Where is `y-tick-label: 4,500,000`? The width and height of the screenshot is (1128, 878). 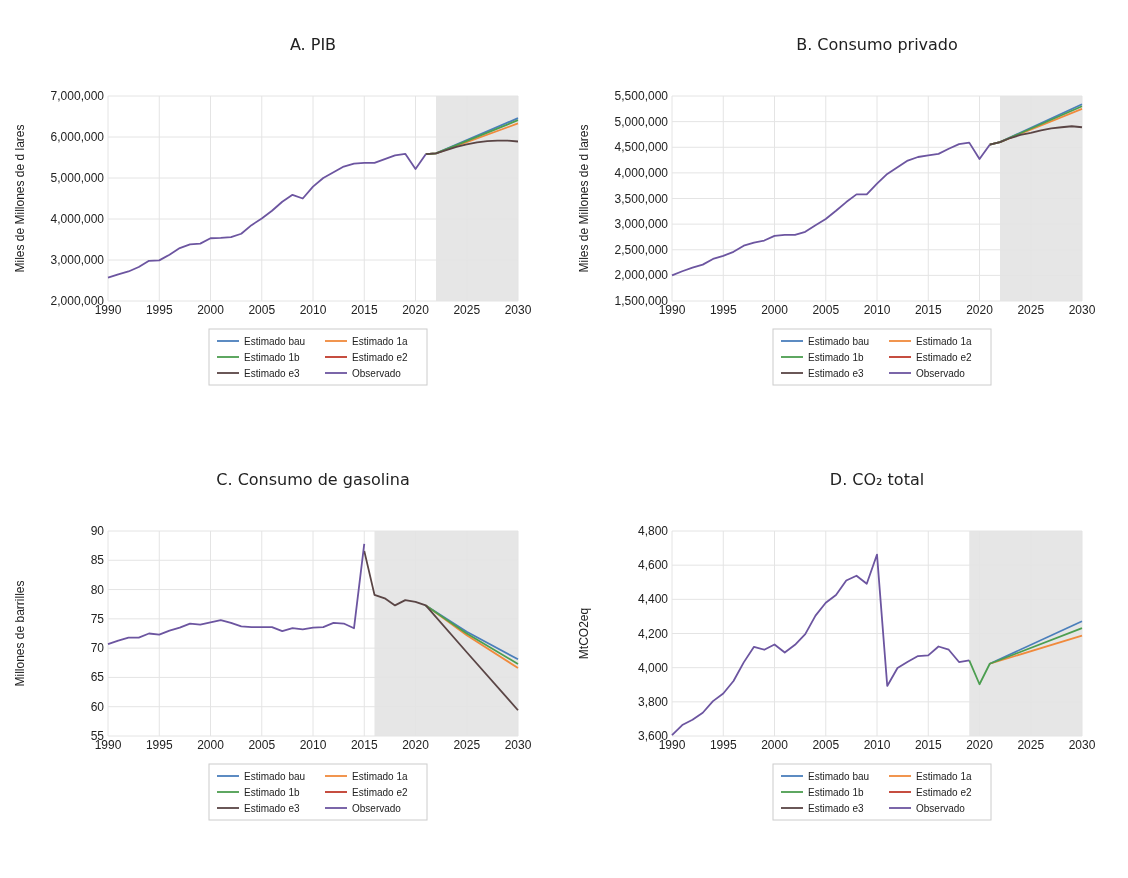 y-tick-label: 4,500,000 is located at coordinates (641, 147).